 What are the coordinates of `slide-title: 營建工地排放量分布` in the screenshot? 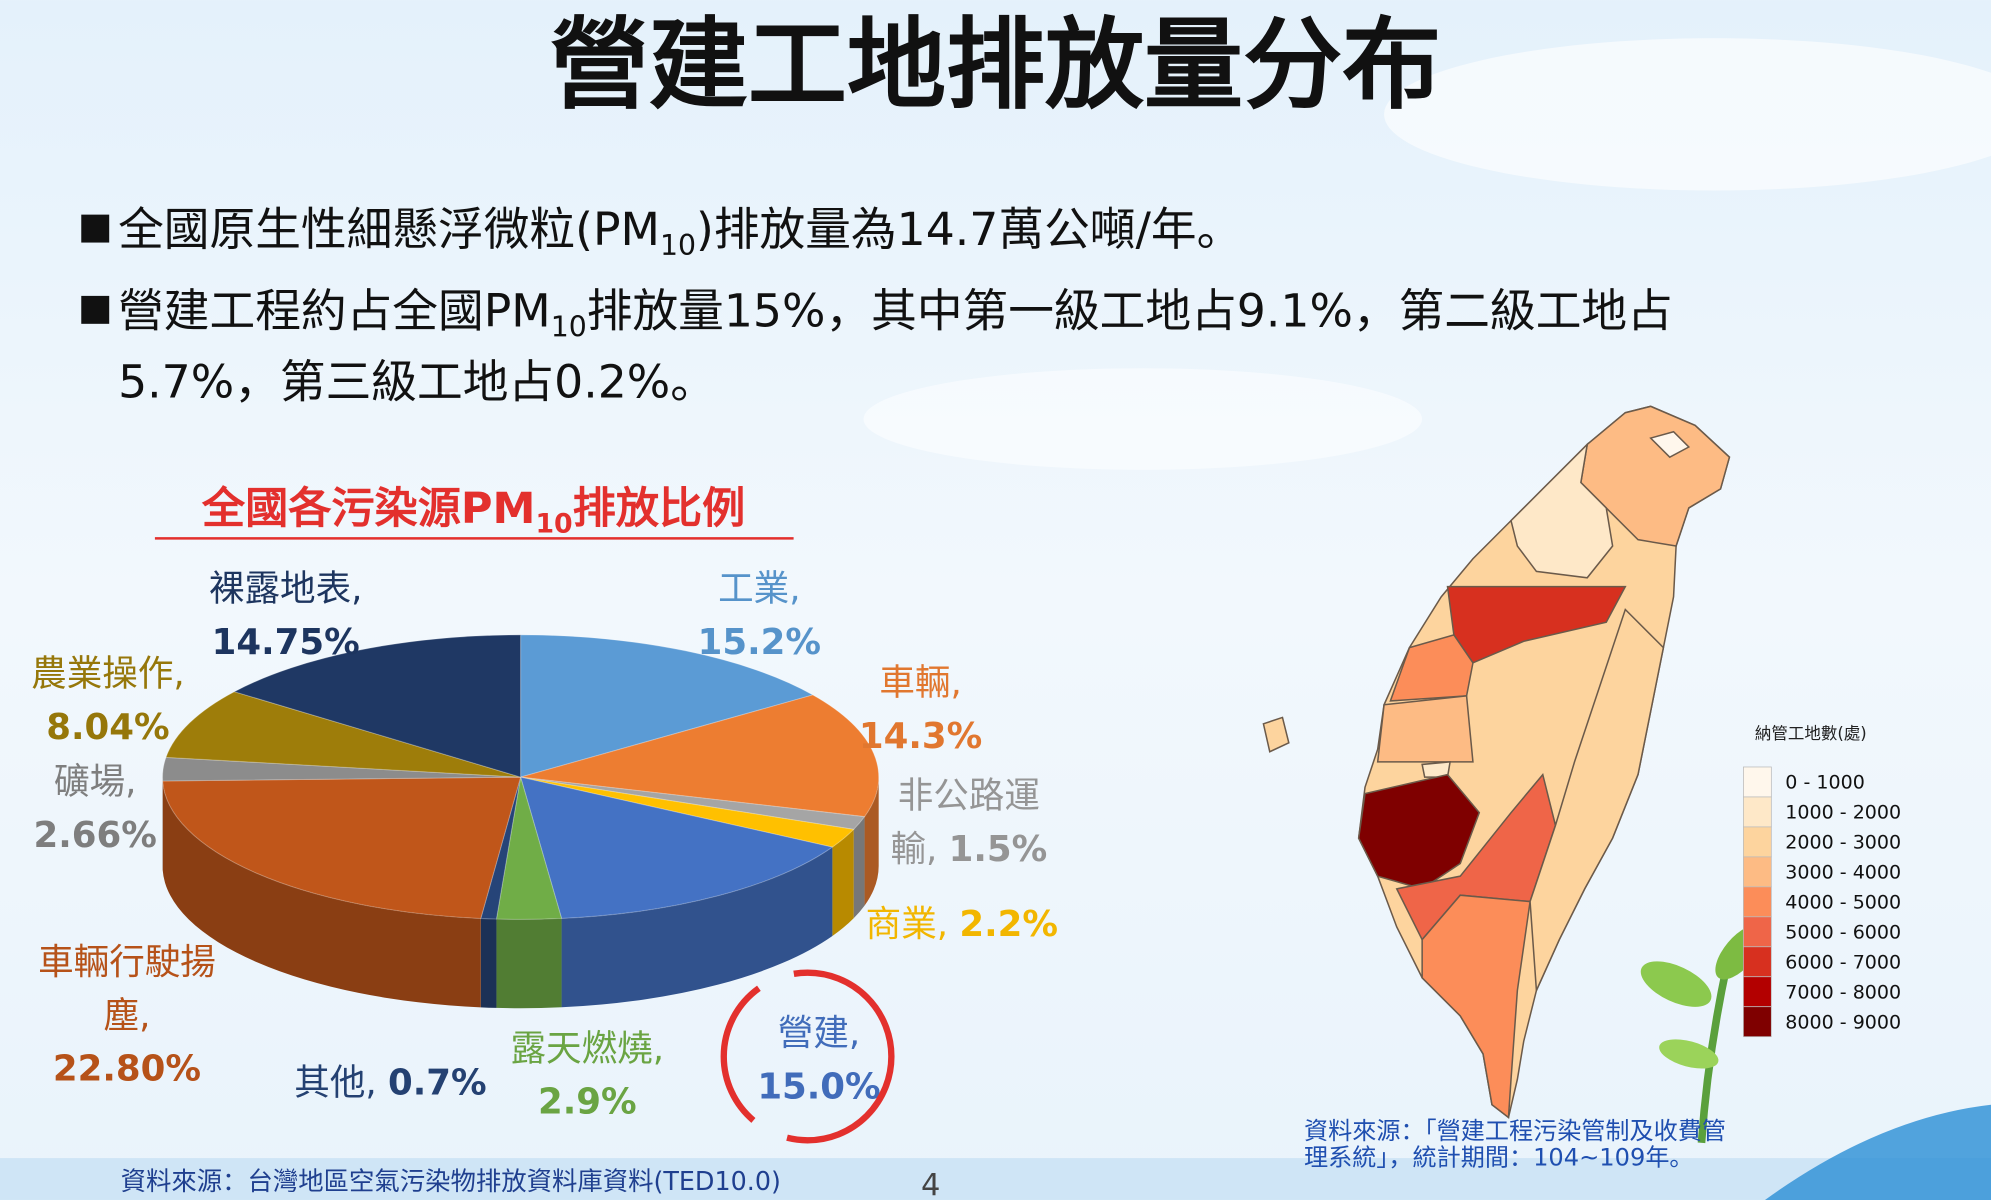 It's located at (995, 65).